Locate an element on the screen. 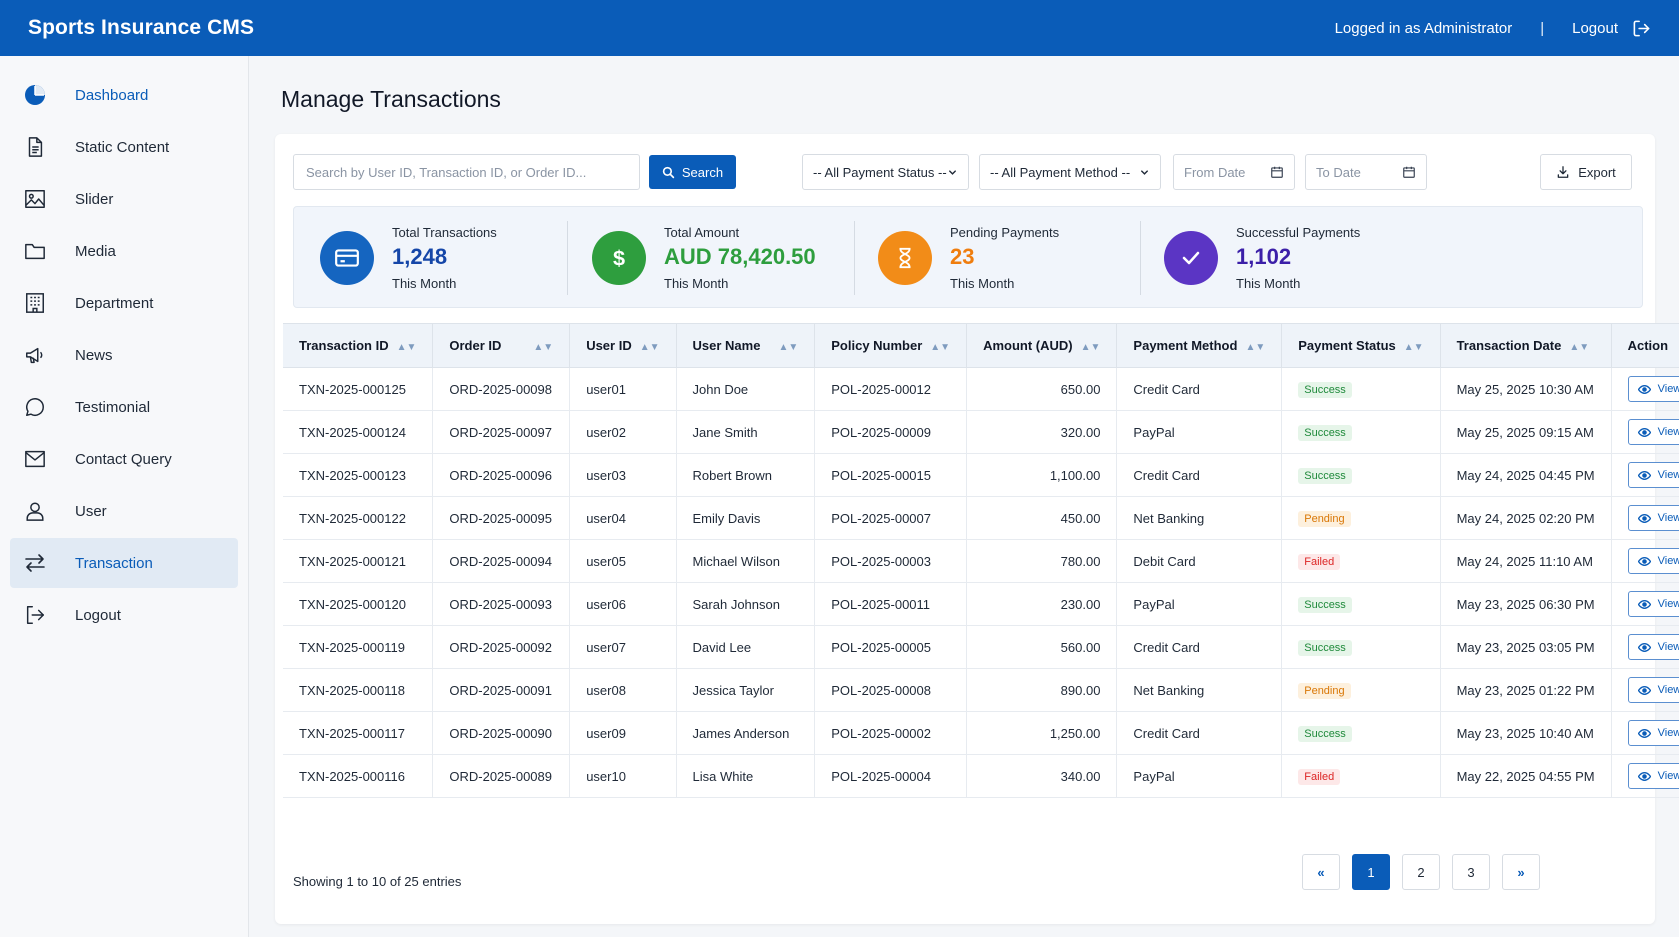  header-logout-button: Logout is located at coordinates (1611, 28).